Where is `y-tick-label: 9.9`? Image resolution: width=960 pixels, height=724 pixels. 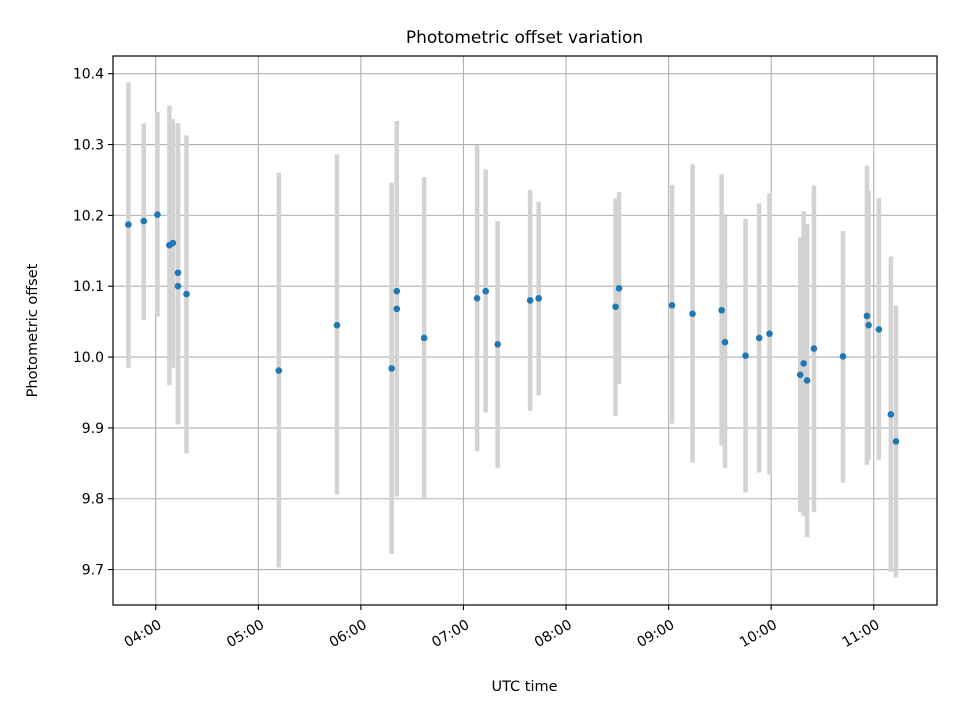
y-tick-label: 9.9 is located at coordinates (93, 429).